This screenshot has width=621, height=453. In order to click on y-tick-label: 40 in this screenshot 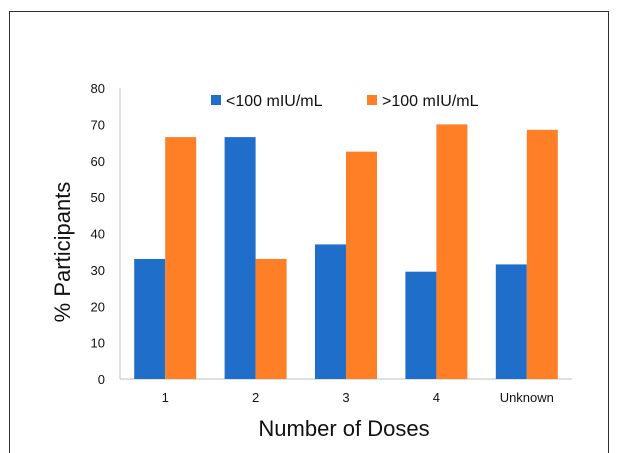, I will do `click(98, 234)`.